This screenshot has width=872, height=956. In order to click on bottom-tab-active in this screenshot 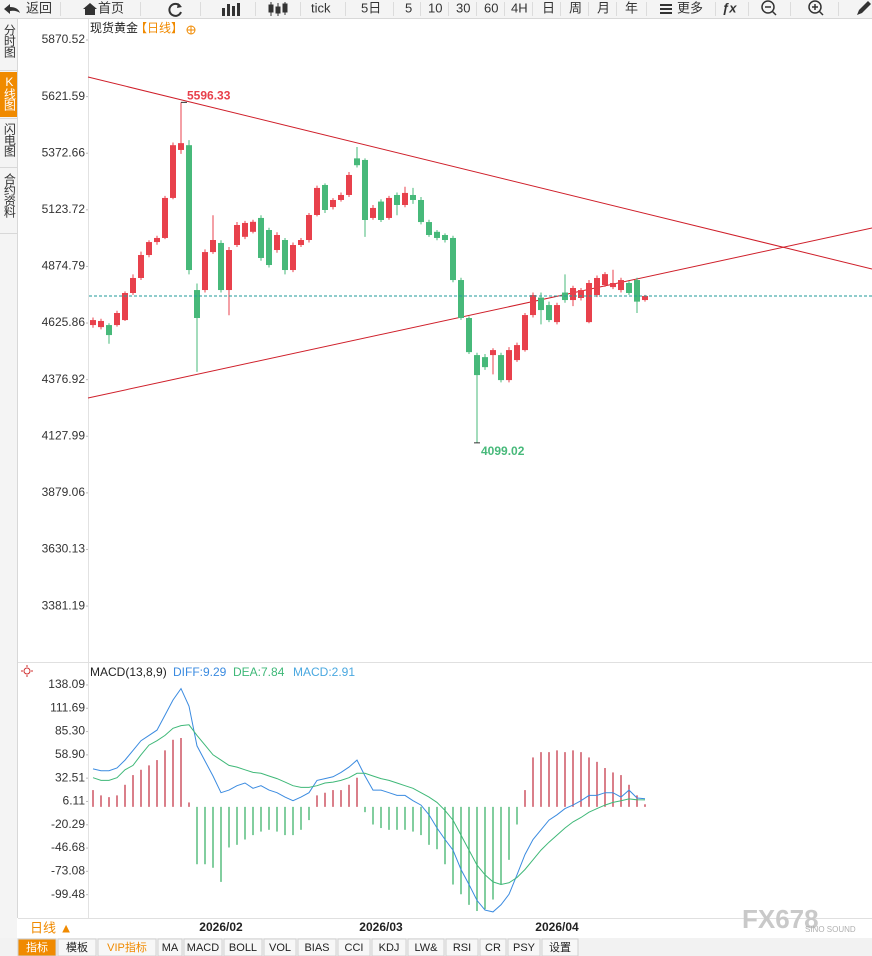, I will do `click(37, 947)`.